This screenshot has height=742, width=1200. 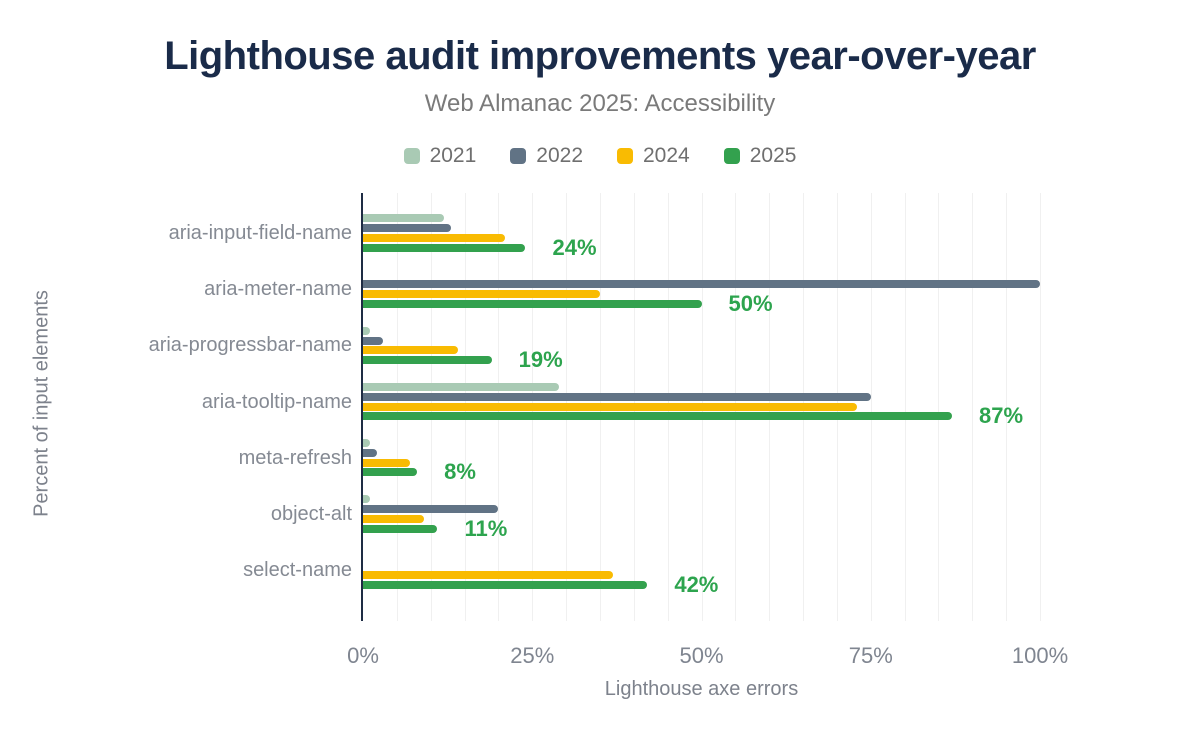 What do you see at coordinates (532, 303) in the screenshot?
I see `bar-2025-aria-meter-name` at bounding box center [532, 303].